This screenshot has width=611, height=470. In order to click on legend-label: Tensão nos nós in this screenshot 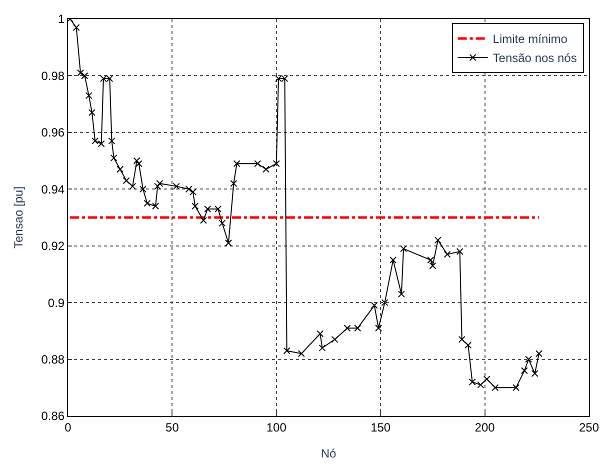, I will do `click(534, 58)`.